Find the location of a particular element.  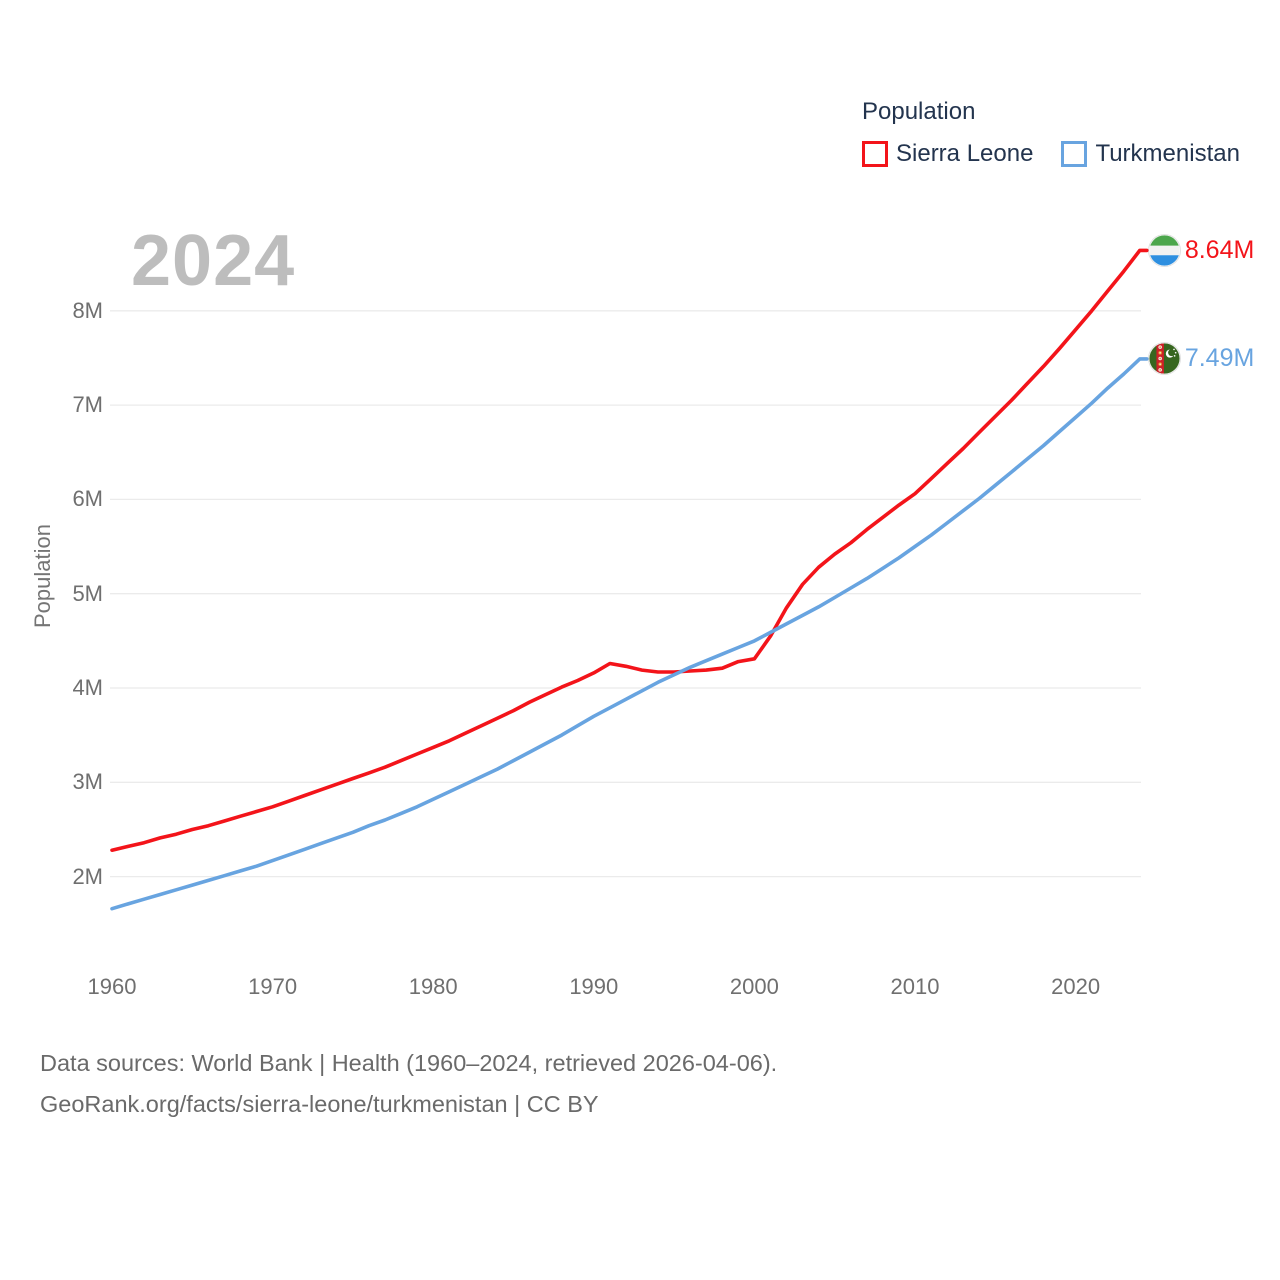

legend-title: Population is located at coordinates (919, 111).